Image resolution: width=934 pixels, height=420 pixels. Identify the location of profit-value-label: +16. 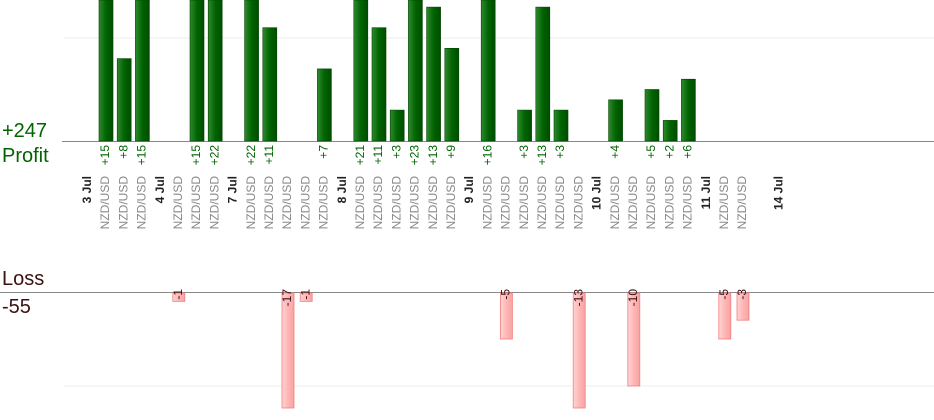
(487, 155).